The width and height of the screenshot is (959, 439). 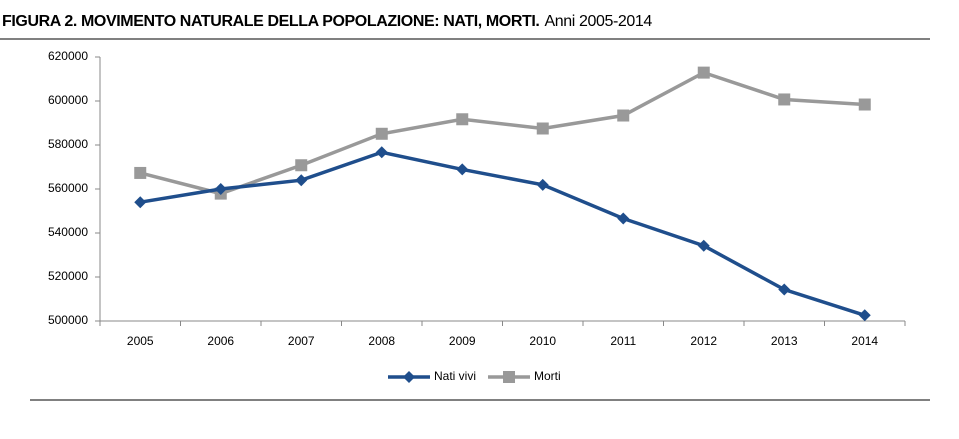 I want to click on chart-subtitle: Anni 2005-2014, so click(x=598, y=21).